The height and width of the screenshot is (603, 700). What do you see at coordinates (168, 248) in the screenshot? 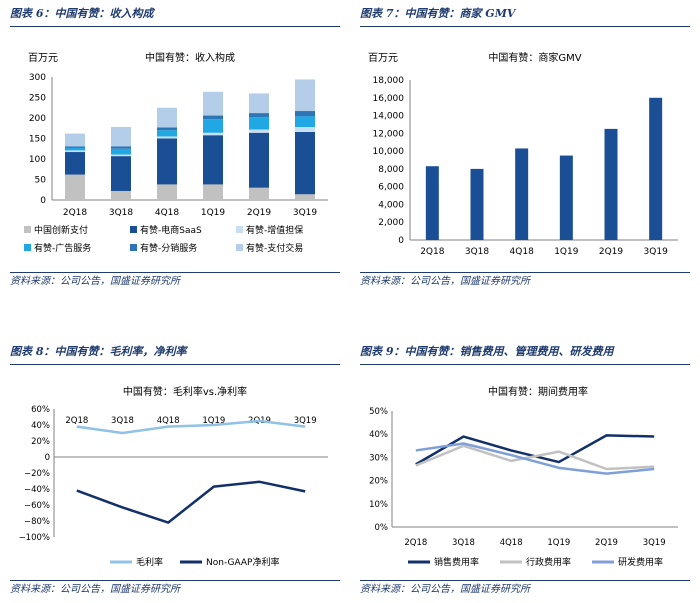
I see `legend-label: 有赞-分销服务` at bounding box center [168, 248].